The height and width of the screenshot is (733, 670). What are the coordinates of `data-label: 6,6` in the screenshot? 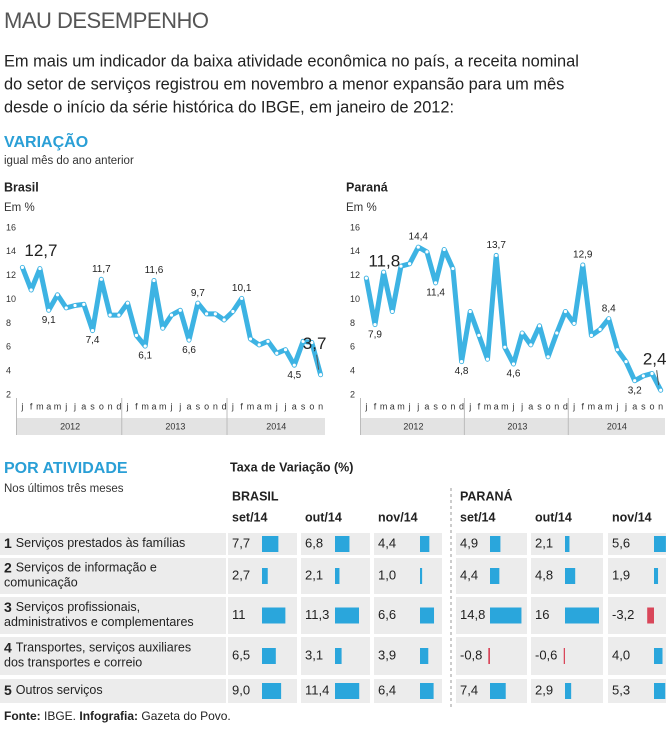 It's located at (189, 350).